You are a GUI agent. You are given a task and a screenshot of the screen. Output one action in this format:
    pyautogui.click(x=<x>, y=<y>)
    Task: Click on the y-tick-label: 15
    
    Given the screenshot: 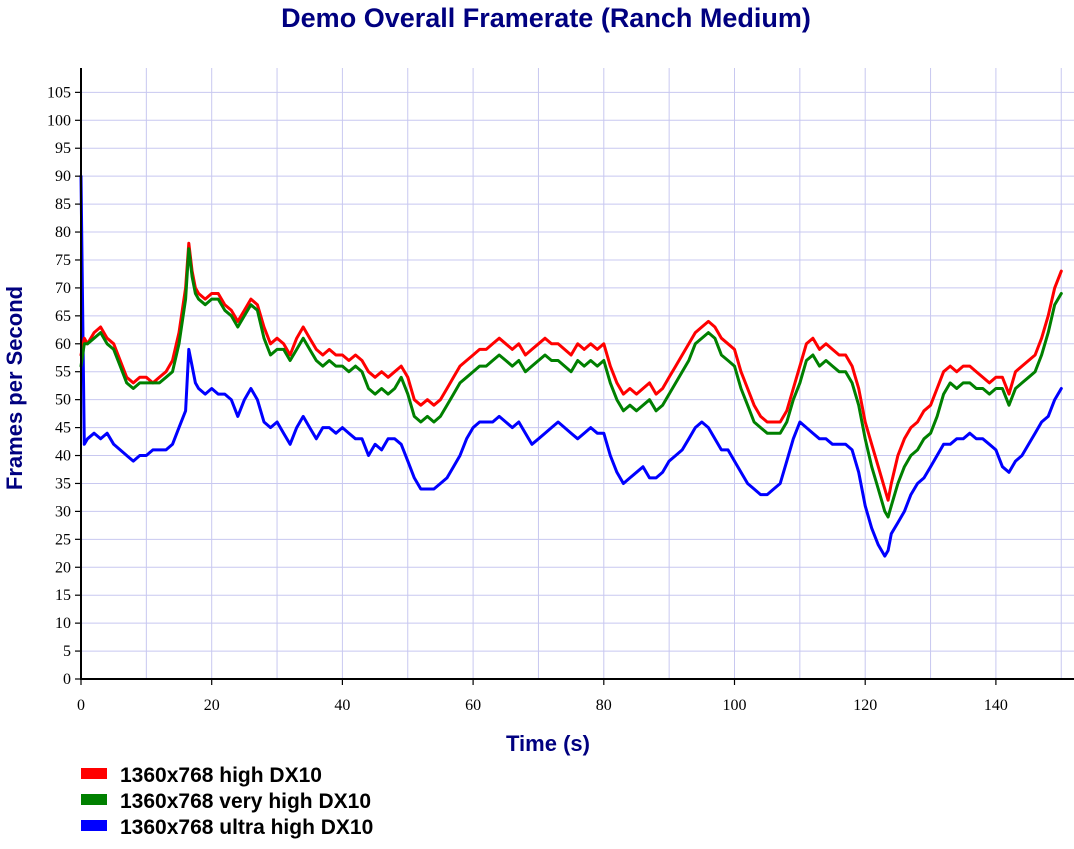 What is the action you would take?
    pyautogui.click(x=63, y=595)
    